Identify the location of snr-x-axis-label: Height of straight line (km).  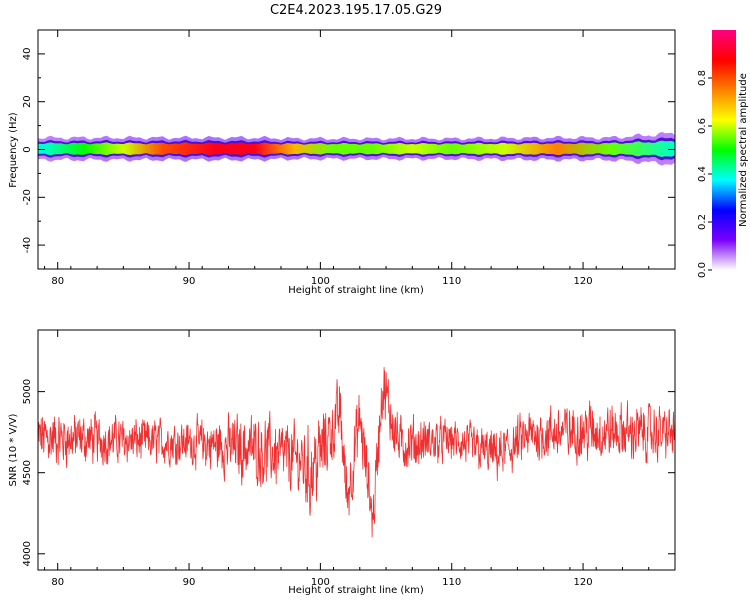
(356, 590).